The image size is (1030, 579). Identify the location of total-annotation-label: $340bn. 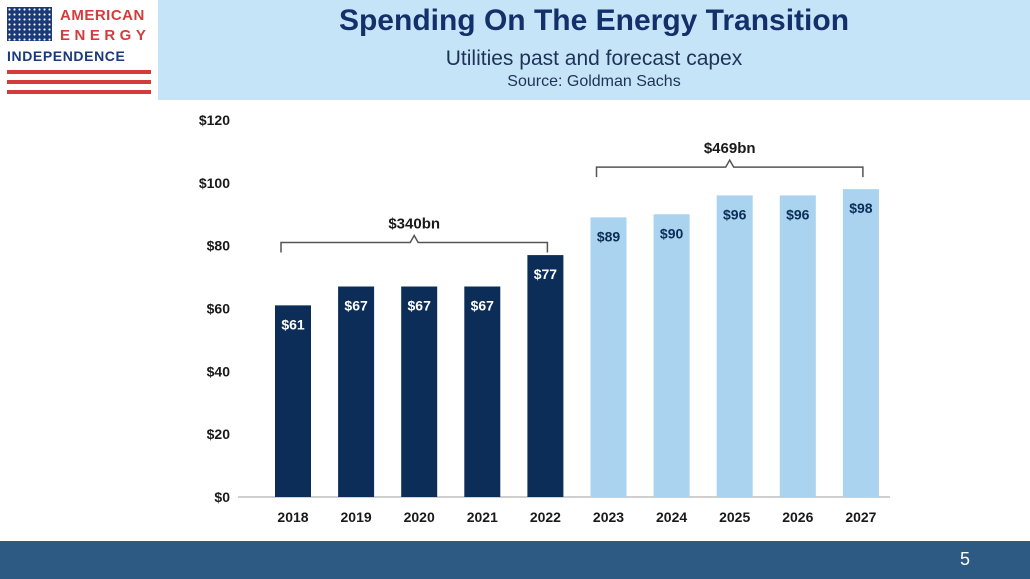
(414, 224).